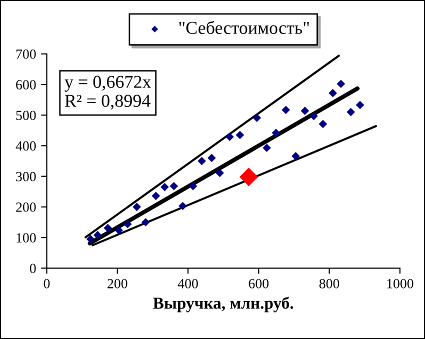  Describe the element at coordinates (26, 177) in the screenshot. I see `y-tick-label: 300` at that location.